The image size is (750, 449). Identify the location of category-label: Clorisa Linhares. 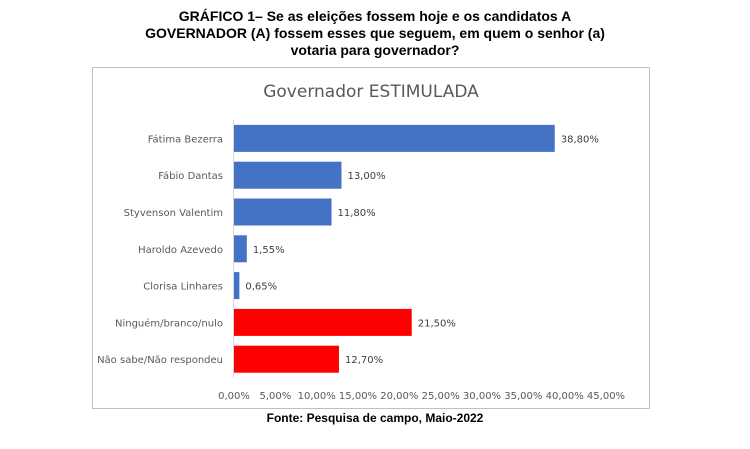
(183, 287).